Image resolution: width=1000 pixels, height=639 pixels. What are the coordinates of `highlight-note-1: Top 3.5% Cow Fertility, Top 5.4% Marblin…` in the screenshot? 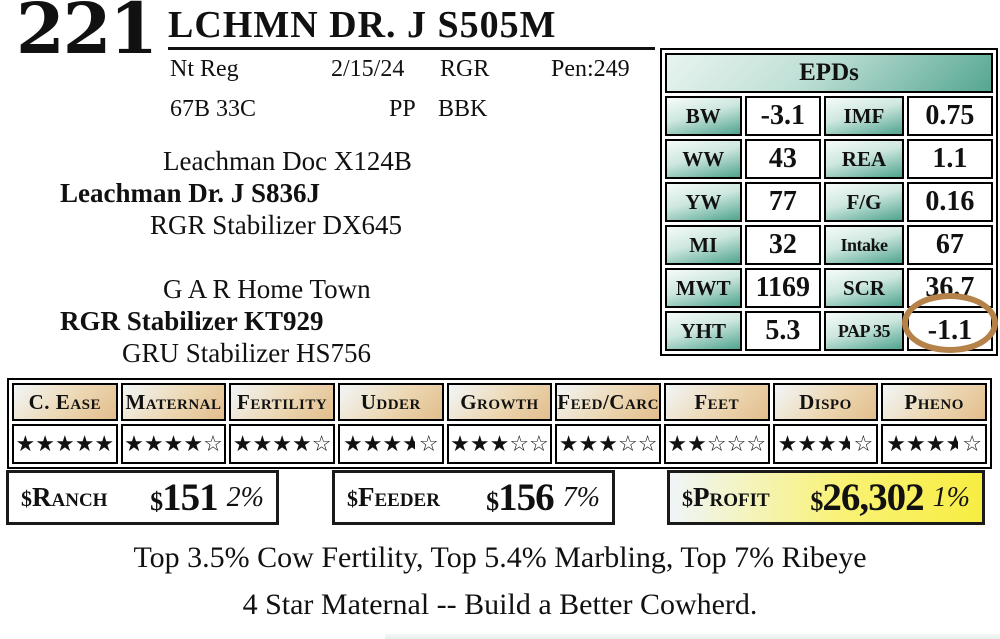 It's located at (500, 557).